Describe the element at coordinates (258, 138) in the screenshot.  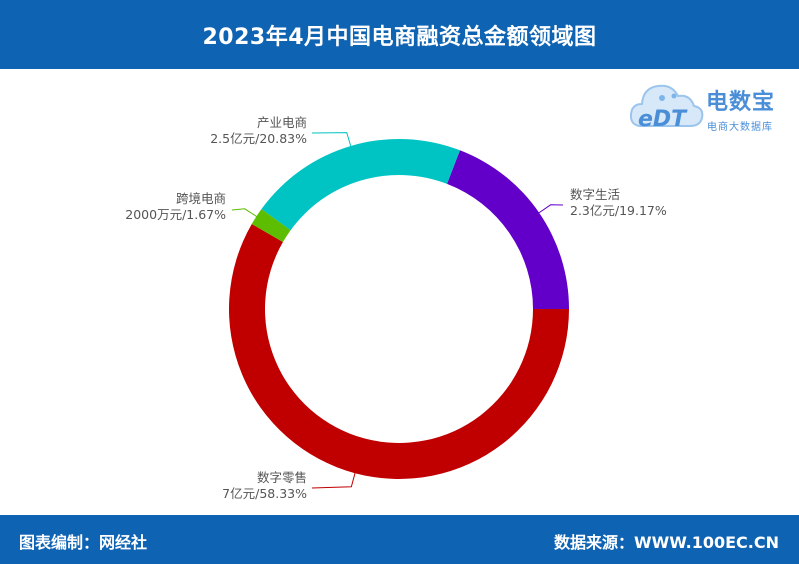
I see `slice-value-industrial: 2.5亿元/20.83%` at that location.